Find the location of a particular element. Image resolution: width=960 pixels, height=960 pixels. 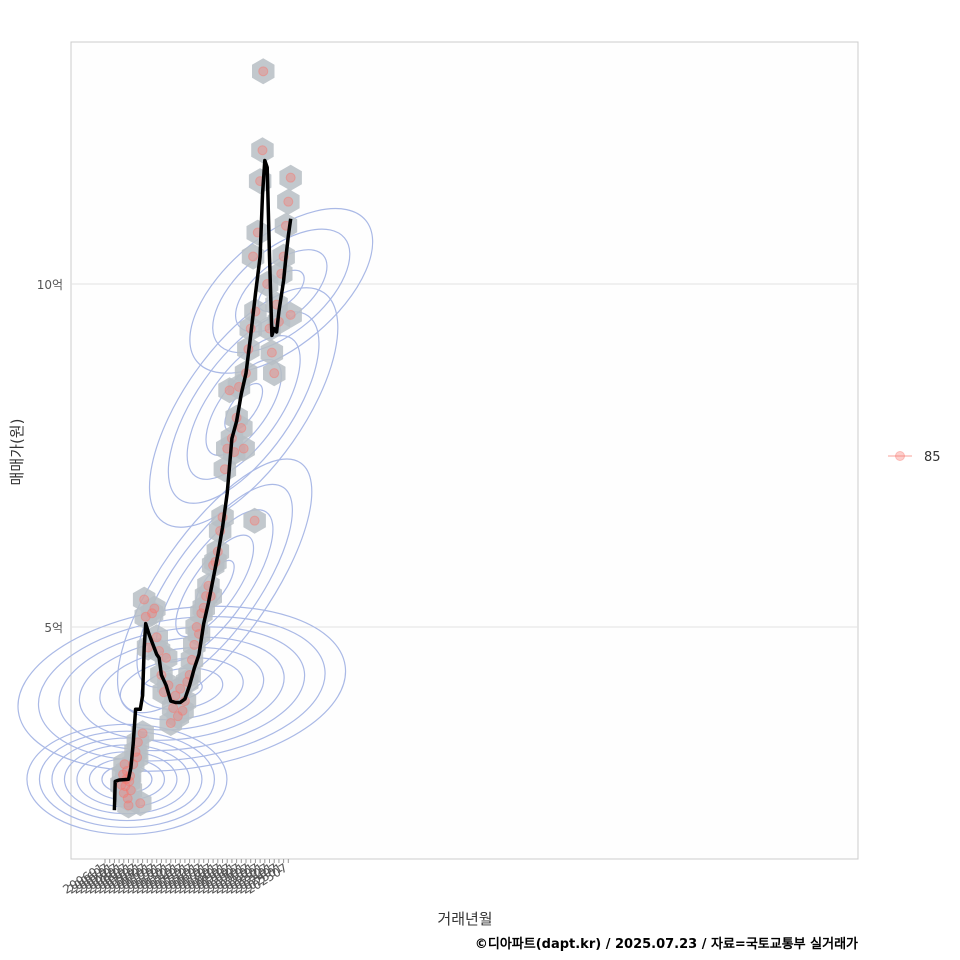

y-tick-label: 10억 is located at coordinates (50, 285).